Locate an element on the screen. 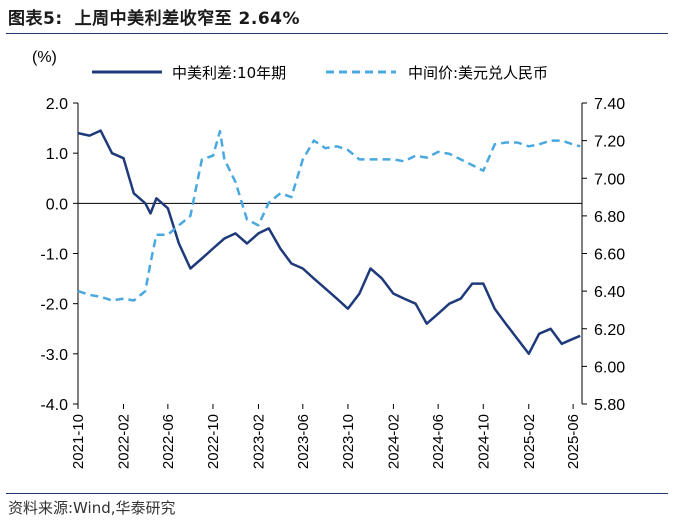  left-tick-label: 0.0 is located at coordinates (57, 204).